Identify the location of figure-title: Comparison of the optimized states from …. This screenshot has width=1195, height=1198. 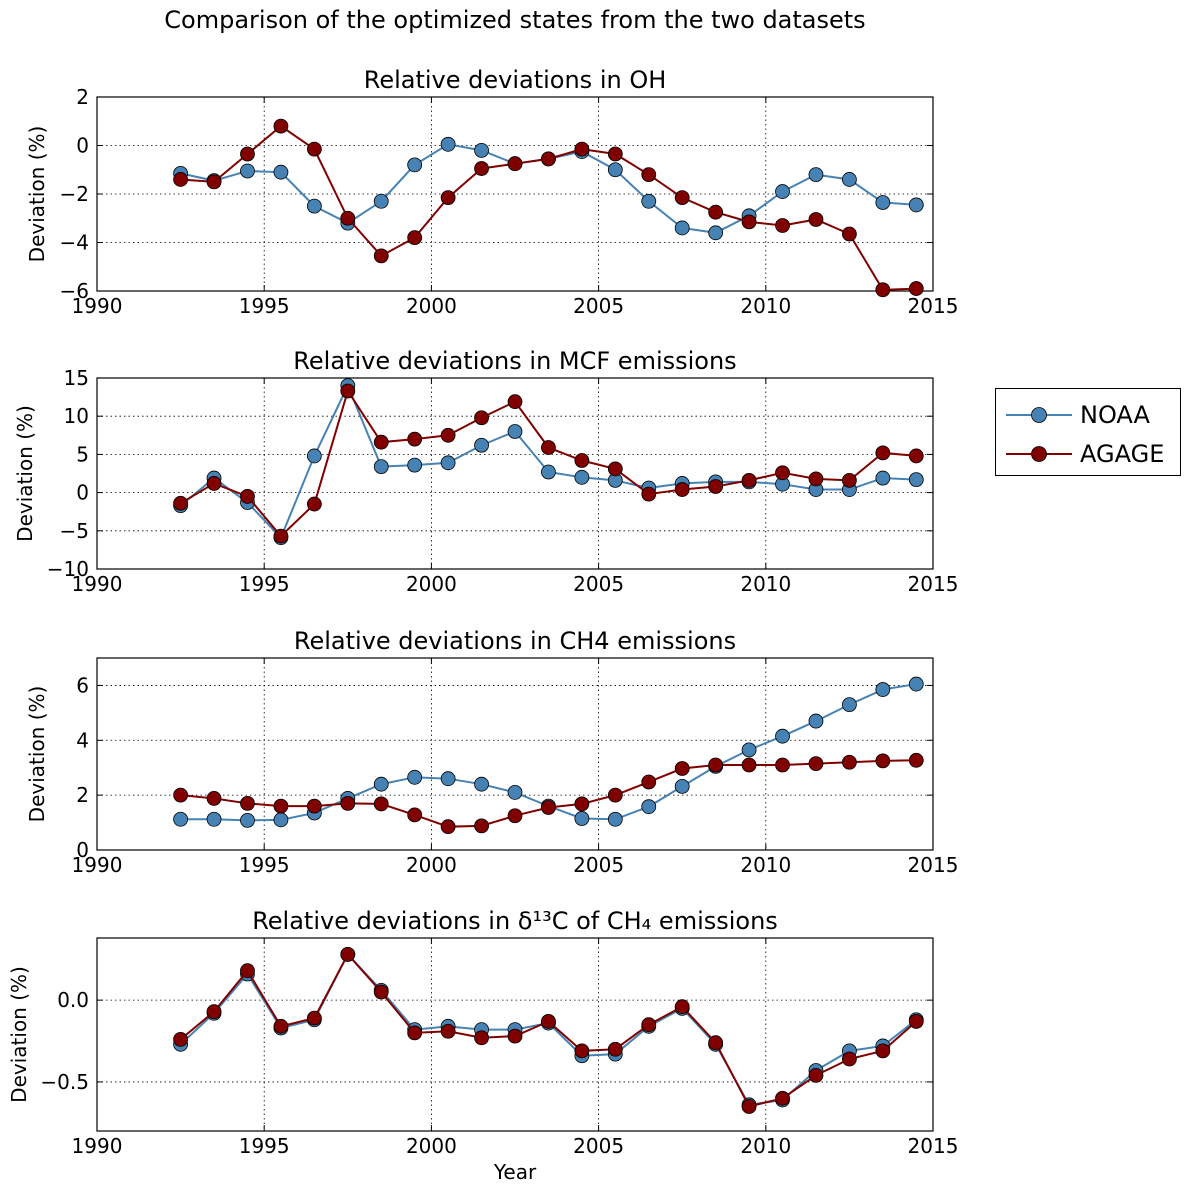
(515, 20).